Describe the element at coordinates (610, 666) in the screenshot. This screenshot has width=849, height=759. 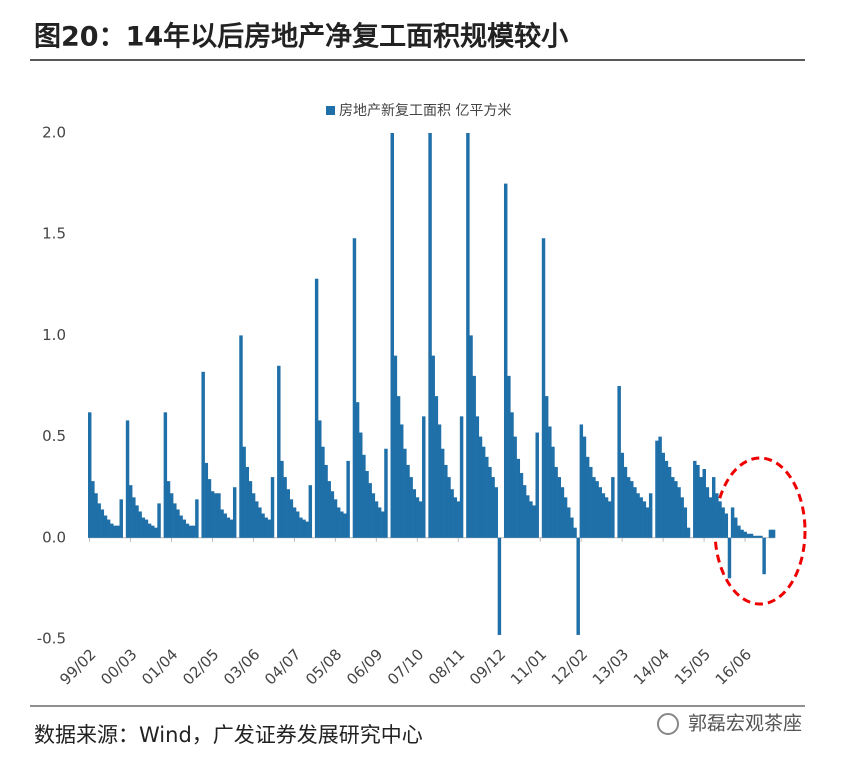
I see `x-tick-label: 13/03` at that location.